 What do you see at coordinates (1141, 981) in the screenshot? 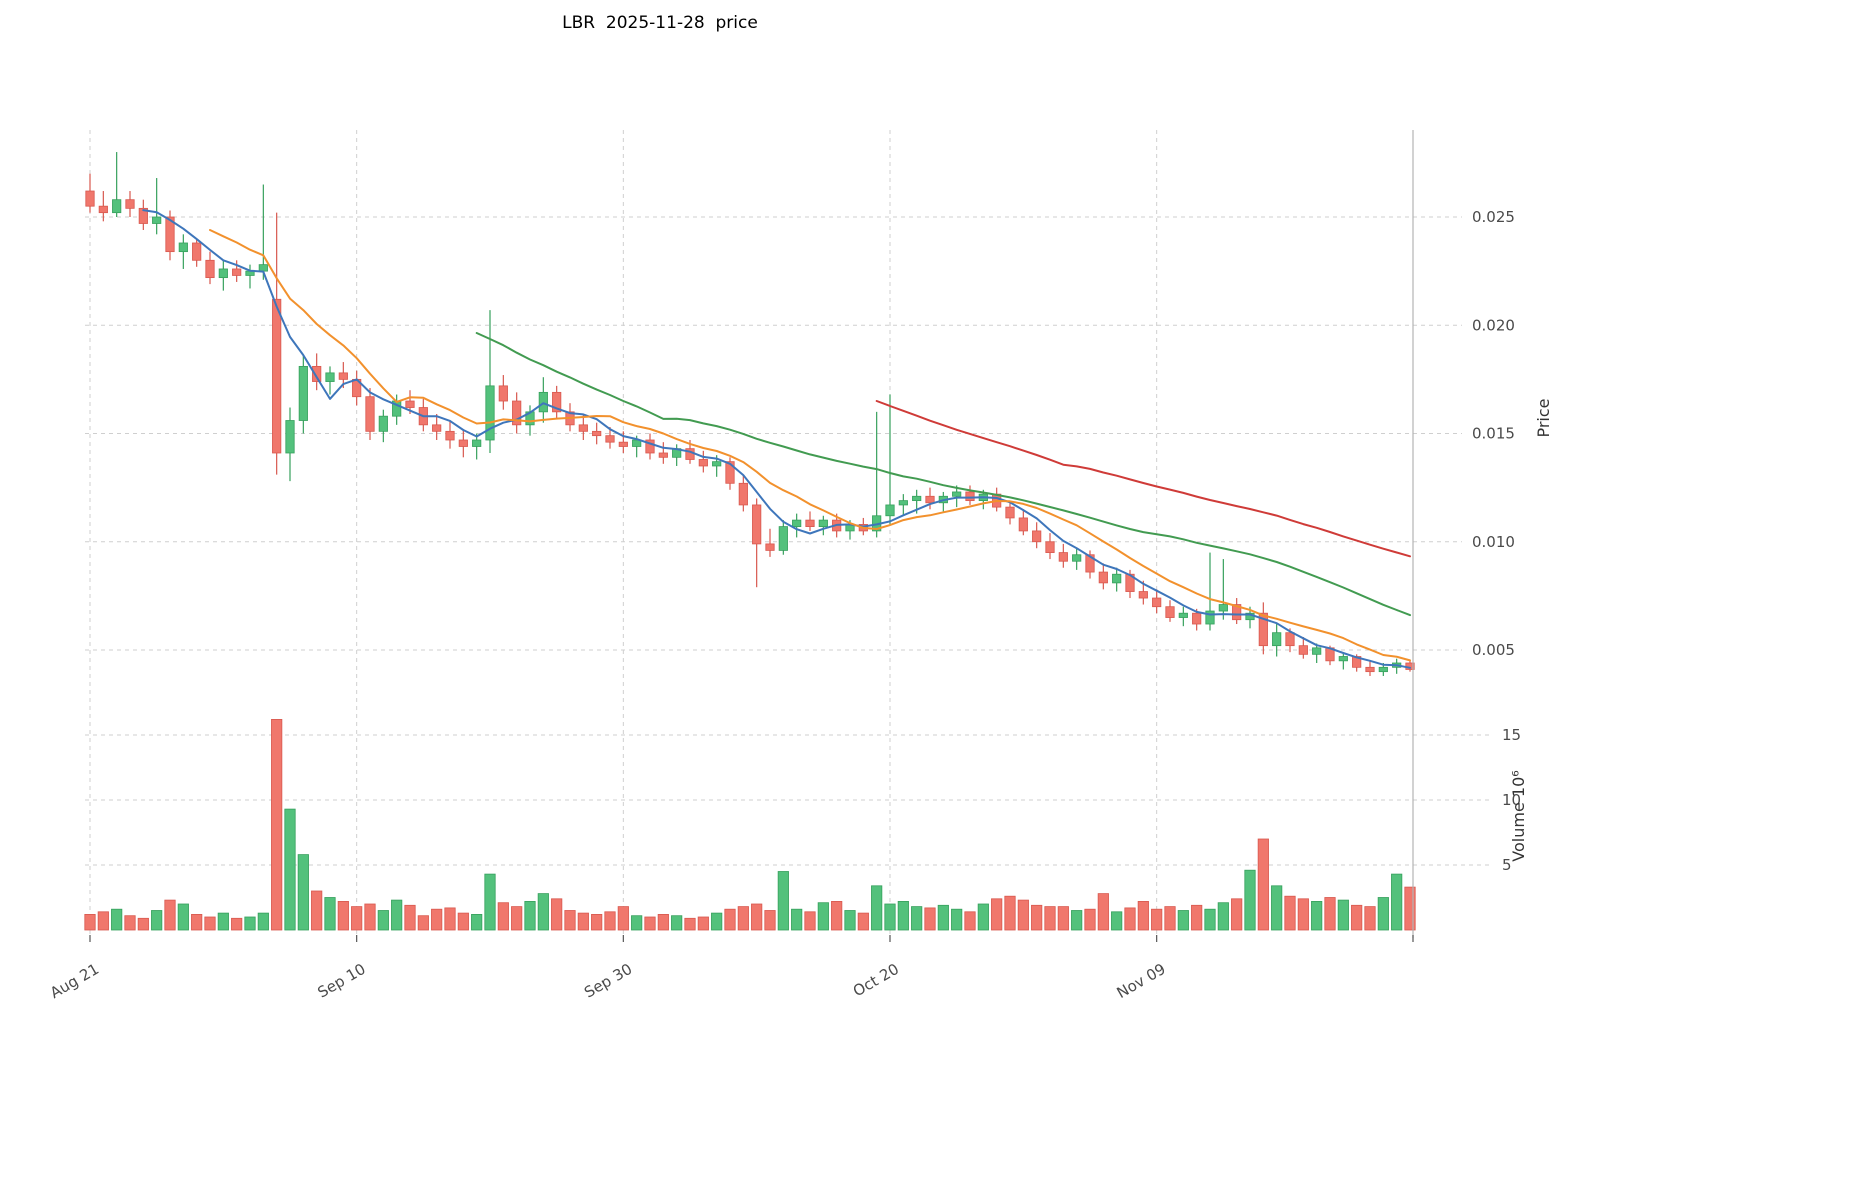
I see `x-tick-label: Nov 09` at bounding box center [1141, 981].